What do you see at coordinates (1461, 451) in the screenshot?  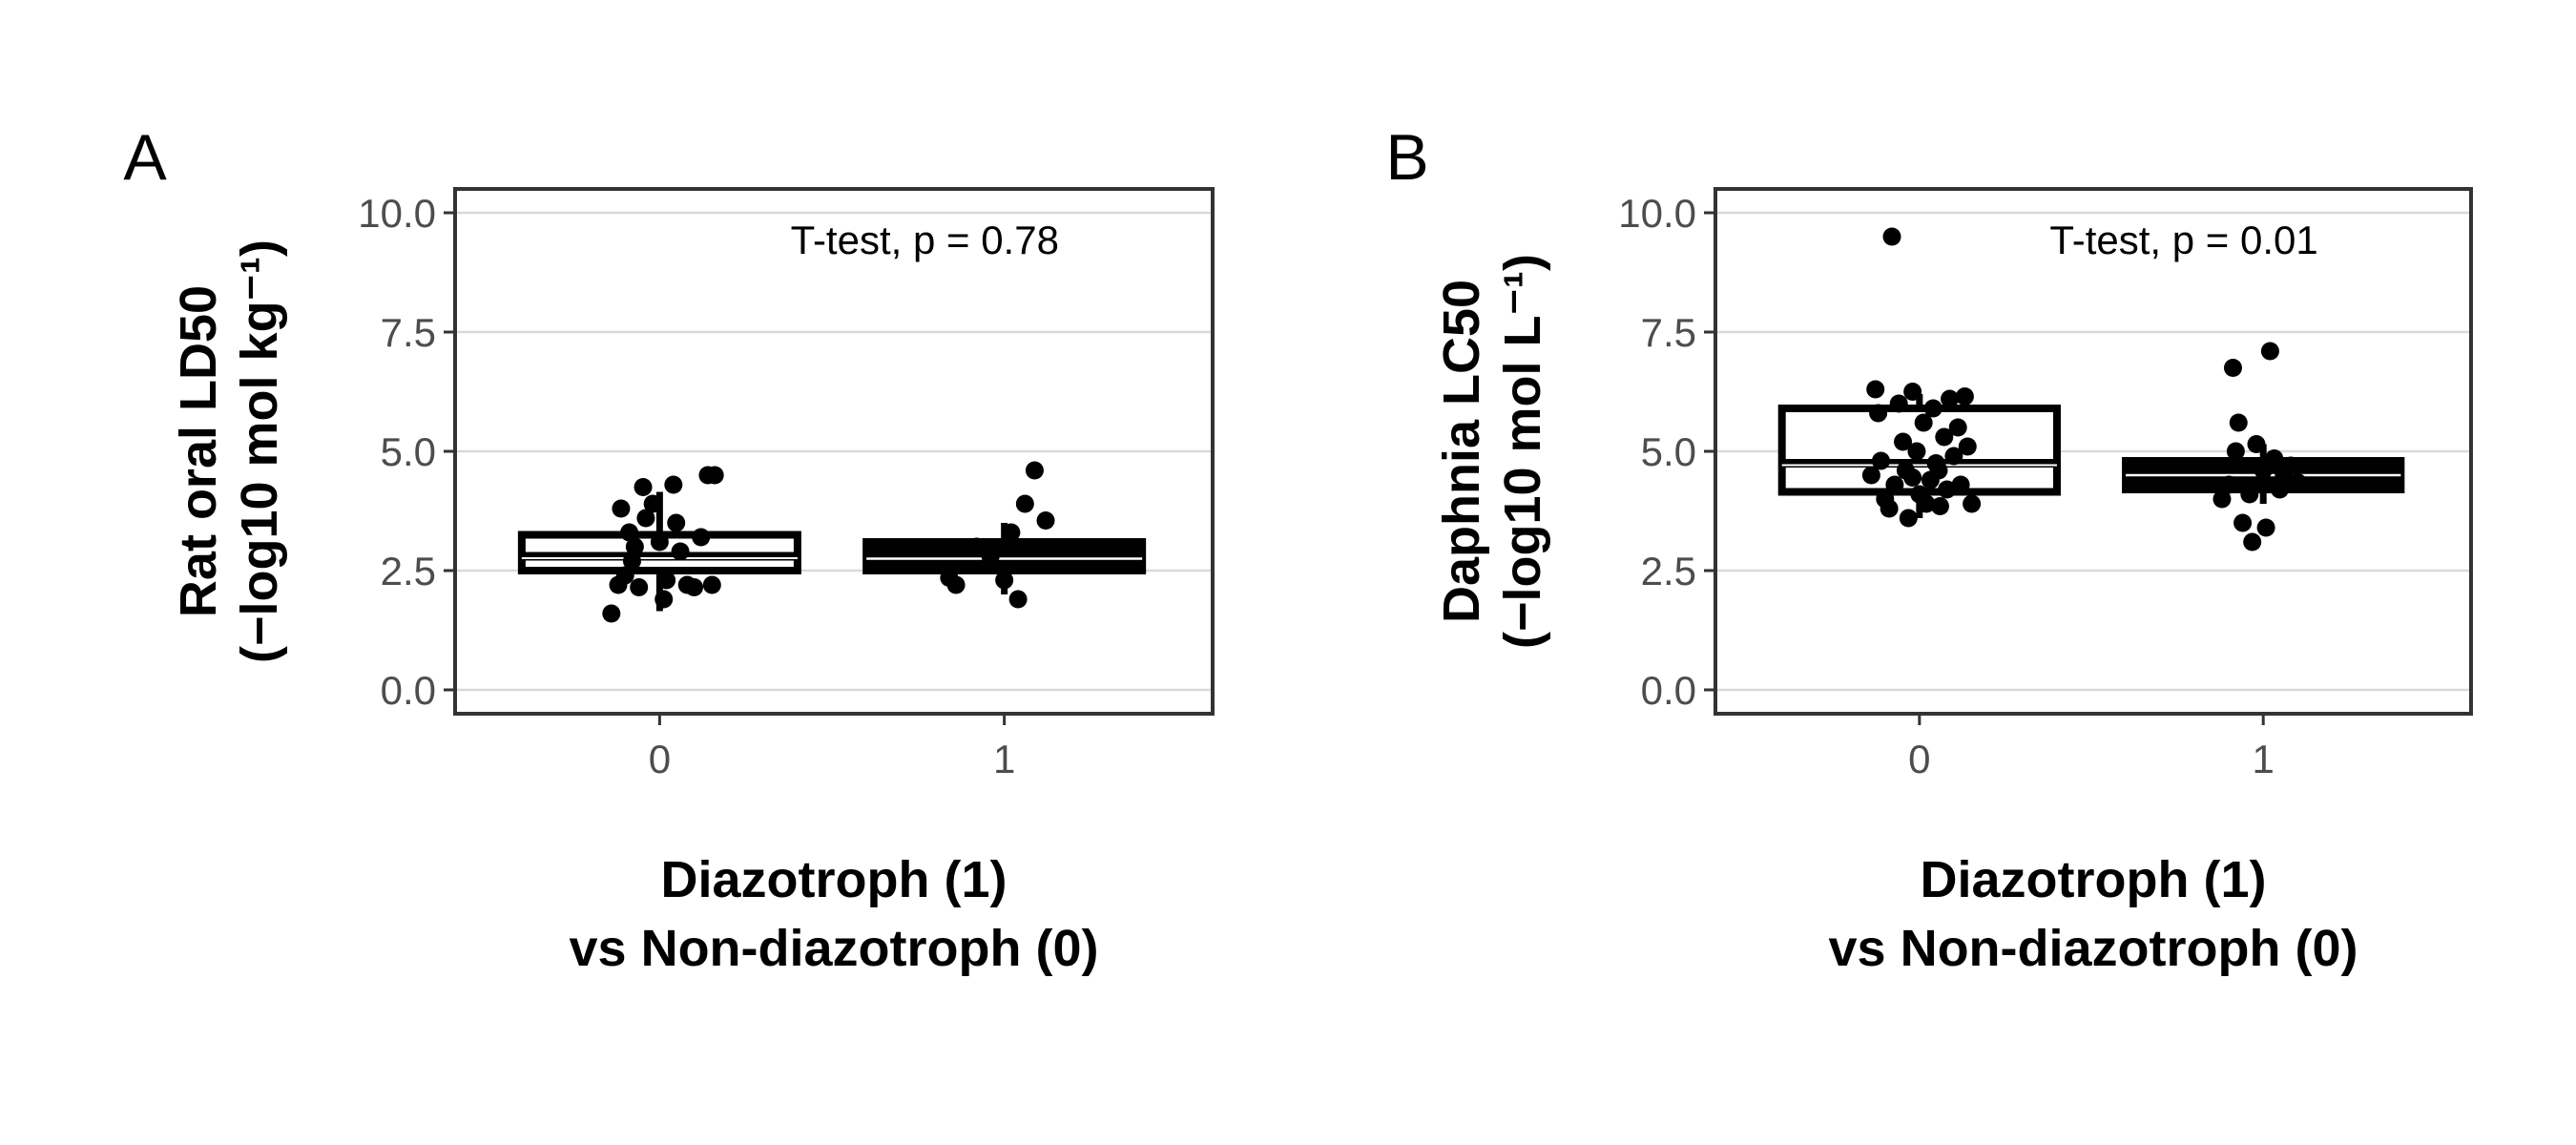 I see `y-axis-label: Daphnia LC50` at bounding box center [1461, 451].